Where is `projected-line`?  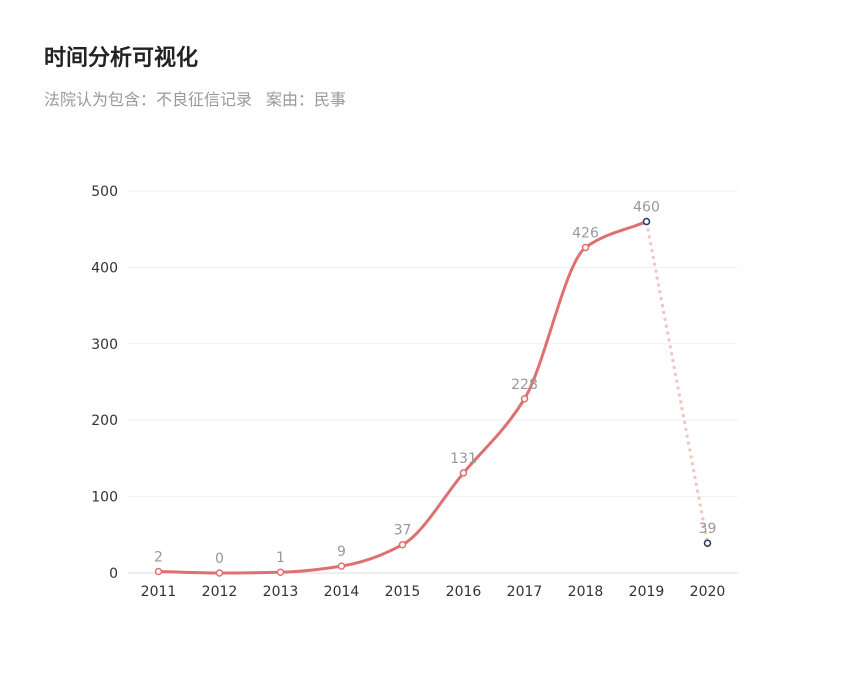
projected-line is located at coordinates (677, 382).